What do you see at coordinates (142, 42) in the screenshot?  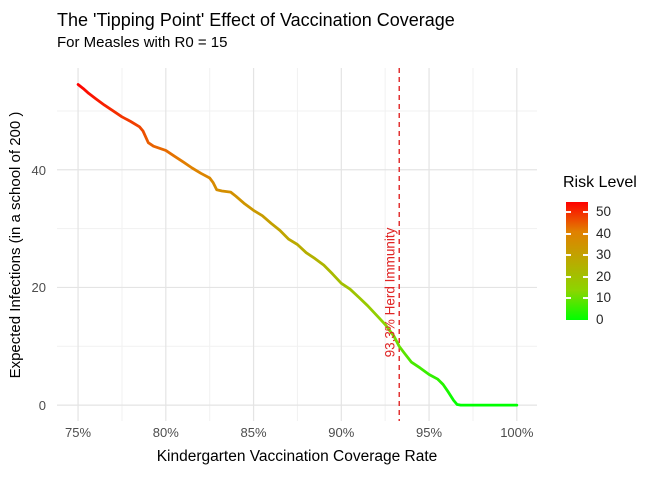 I see `chart-subtitle: For Measles with R0 = 15` at bounding box center [142, 42].